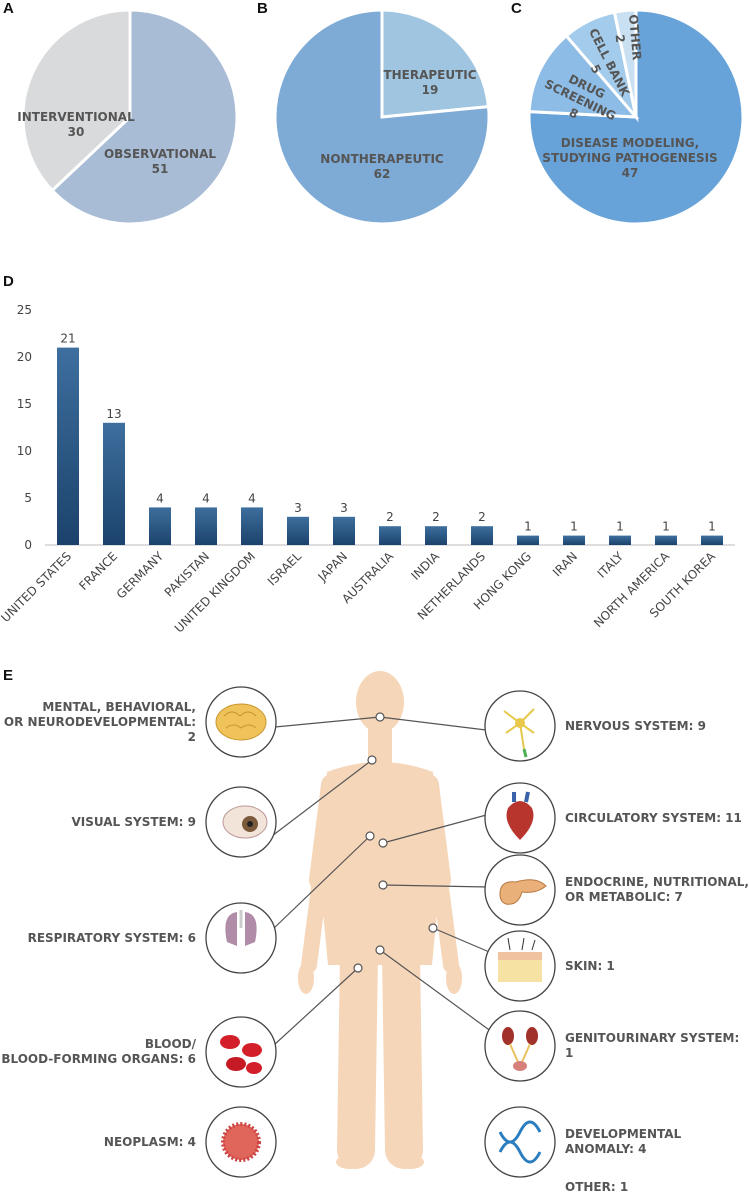 This screenshot has height=1202, width=749. Describe the element at coordinates (430, 90) in the screenshot. I see `slice-value: 19` at that location.